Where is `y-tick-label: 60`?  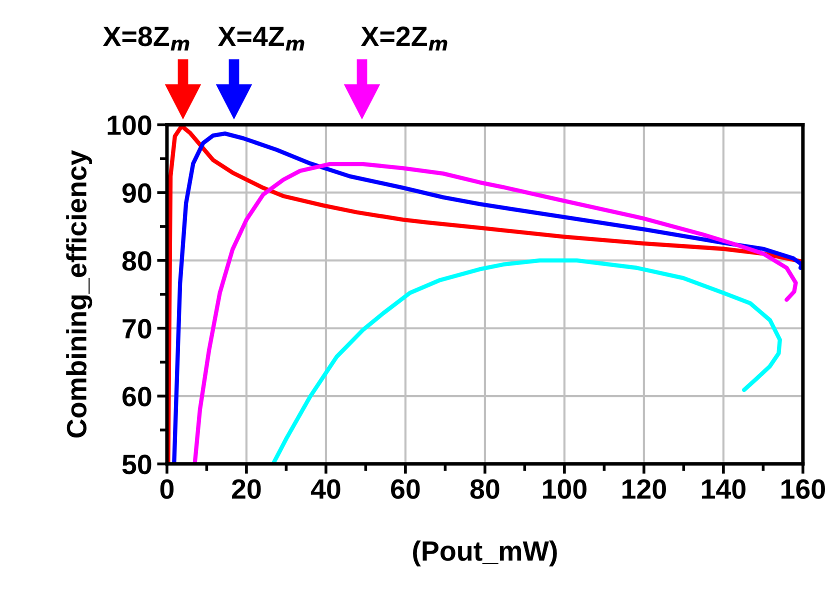
y-tick-label: 60 is located at coordinates (137, 396).